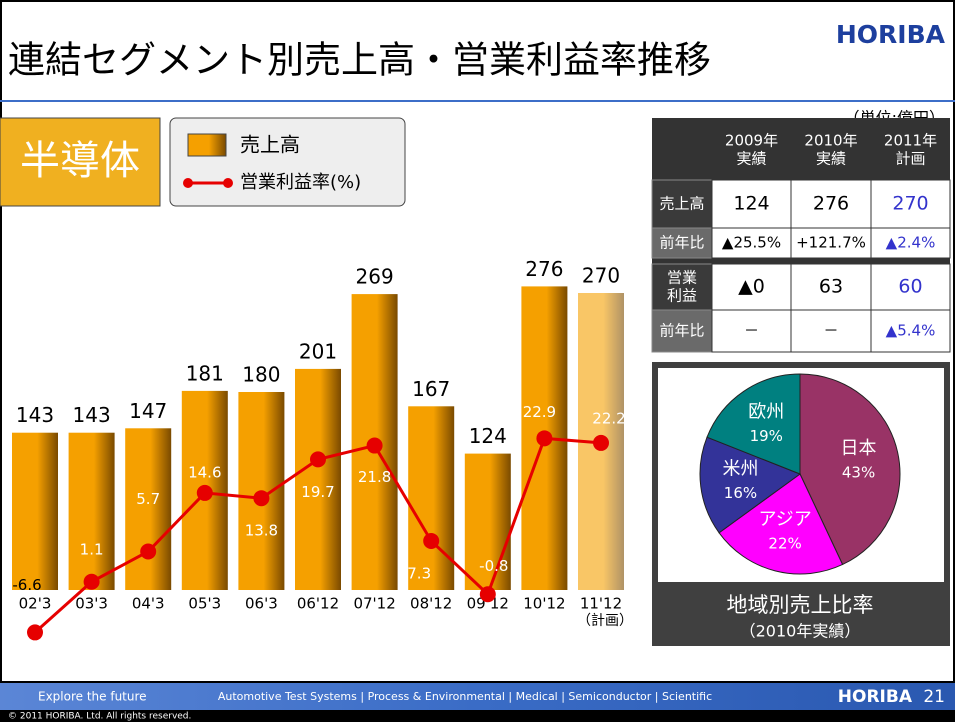  What do you see at coordinates (784, 544) in the screenshot?
I see `pie-value-label: 22%` at bounding box center [784, 544].